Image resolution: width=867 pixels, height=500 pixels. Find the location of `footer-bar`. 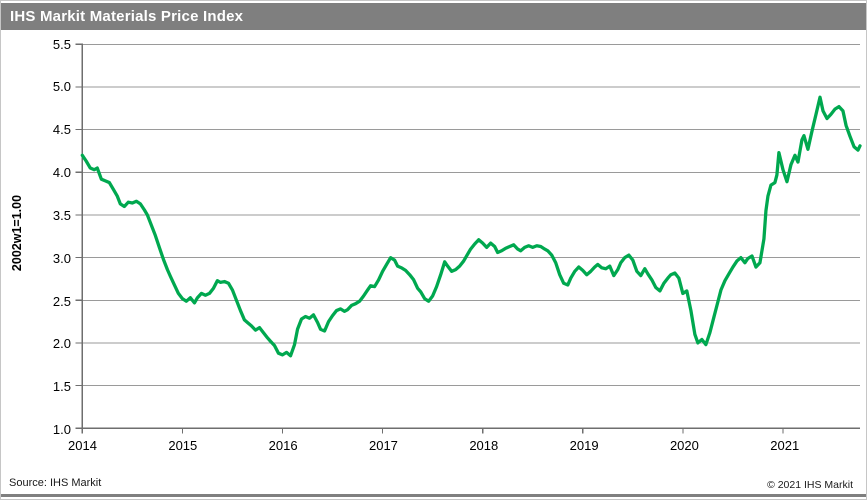

footer-bar is located at coordinates (433, 495).